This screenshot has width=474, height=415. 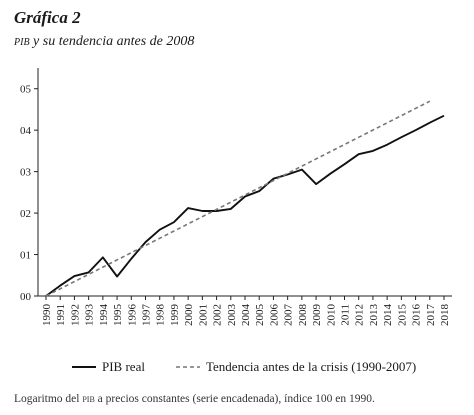 I want to click on x-tick-label: 2011, so click(x=346, y=315).